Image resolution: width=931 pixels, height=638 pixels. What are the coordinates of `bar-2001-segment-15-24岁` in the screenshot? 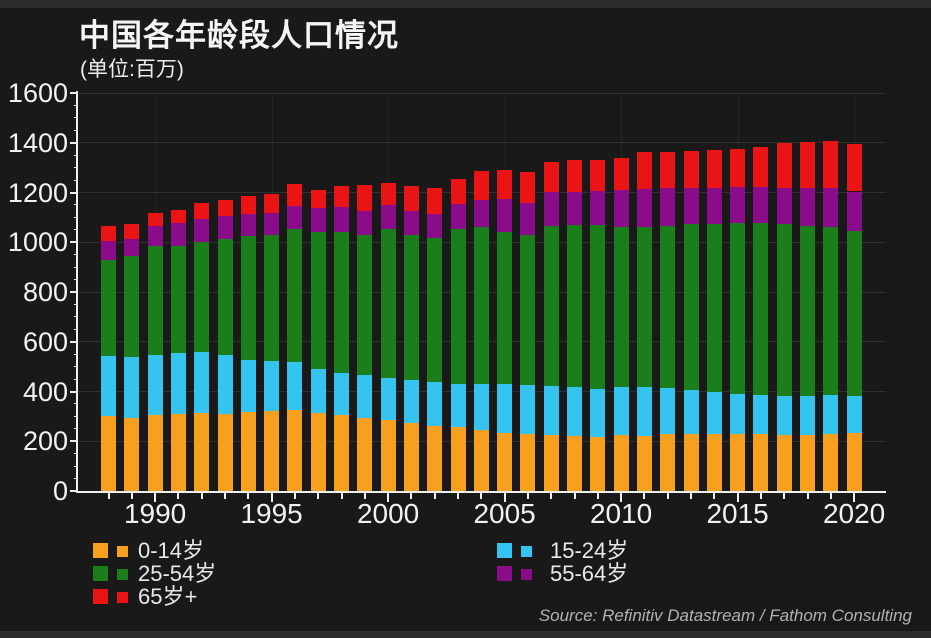 It's located at (411, 402).